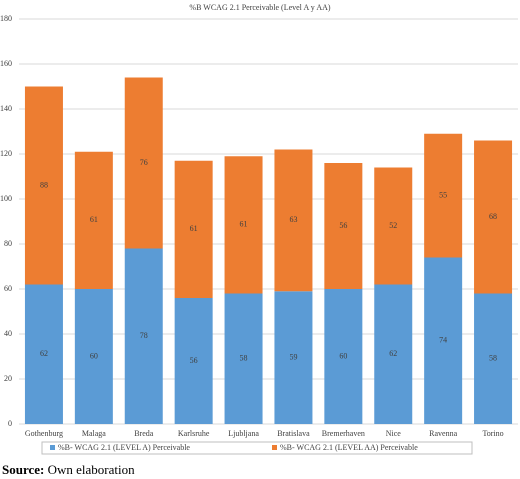 This screenshot has width=520, height=479. Describe the element at coordinates (394, 433) in the screenshot. I see `x-tick-label: Nice` at that location.